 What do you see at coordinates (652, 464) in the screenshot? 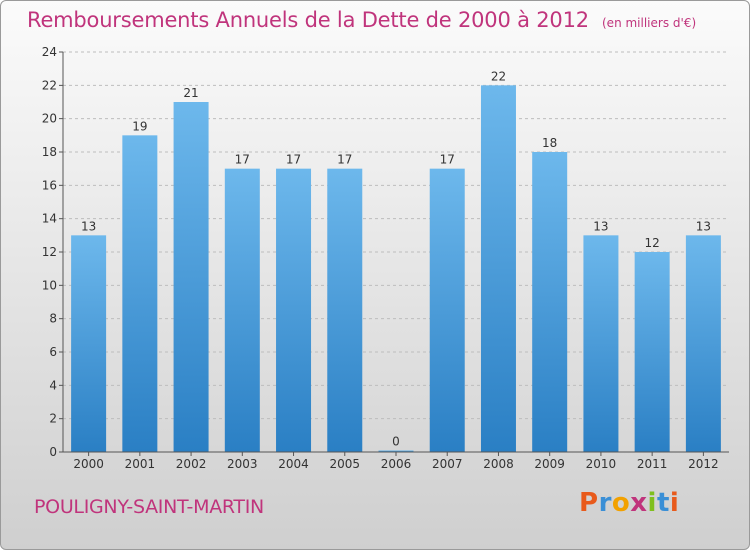
I see `x-tick-label: 2011` at bounding box center [652, 464].